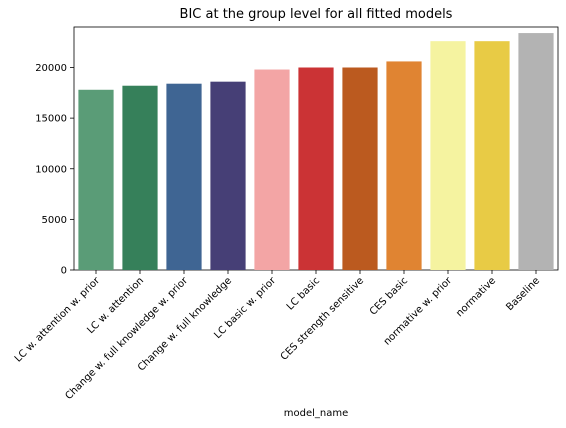  Describe the element at coordinates (54, 220) in the screenshot. I see `y-tick-label: 5000` at that location.